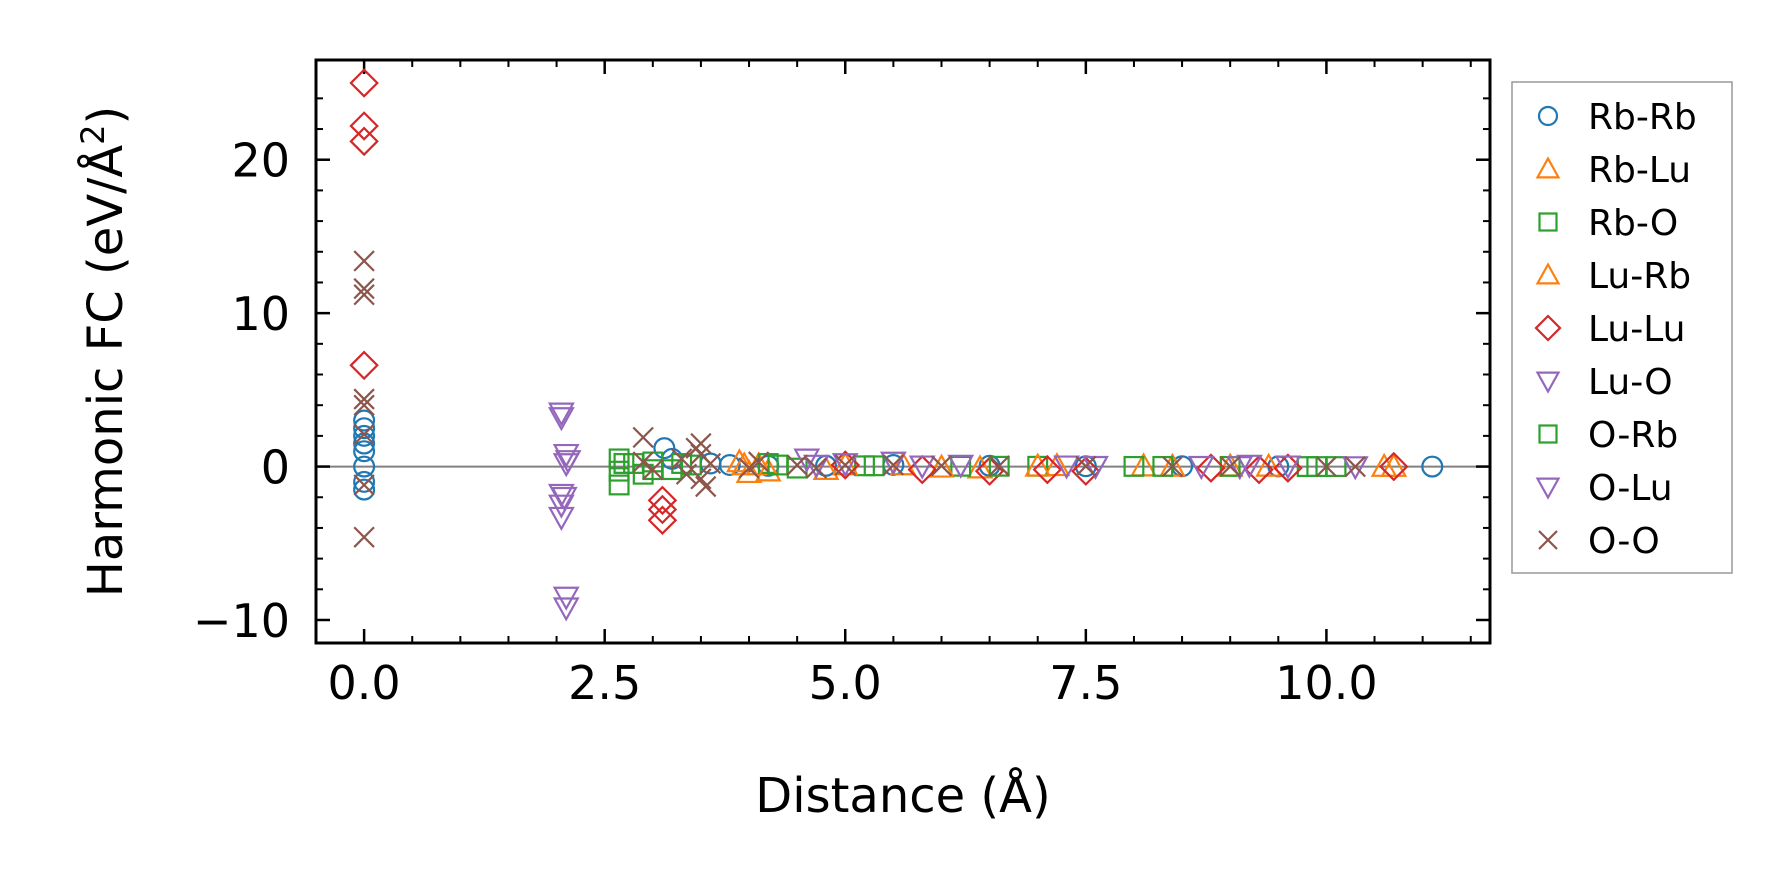 The image size is (1772, 883). I want to click on legend-item: Lu-Rb, so click(1613, 276).